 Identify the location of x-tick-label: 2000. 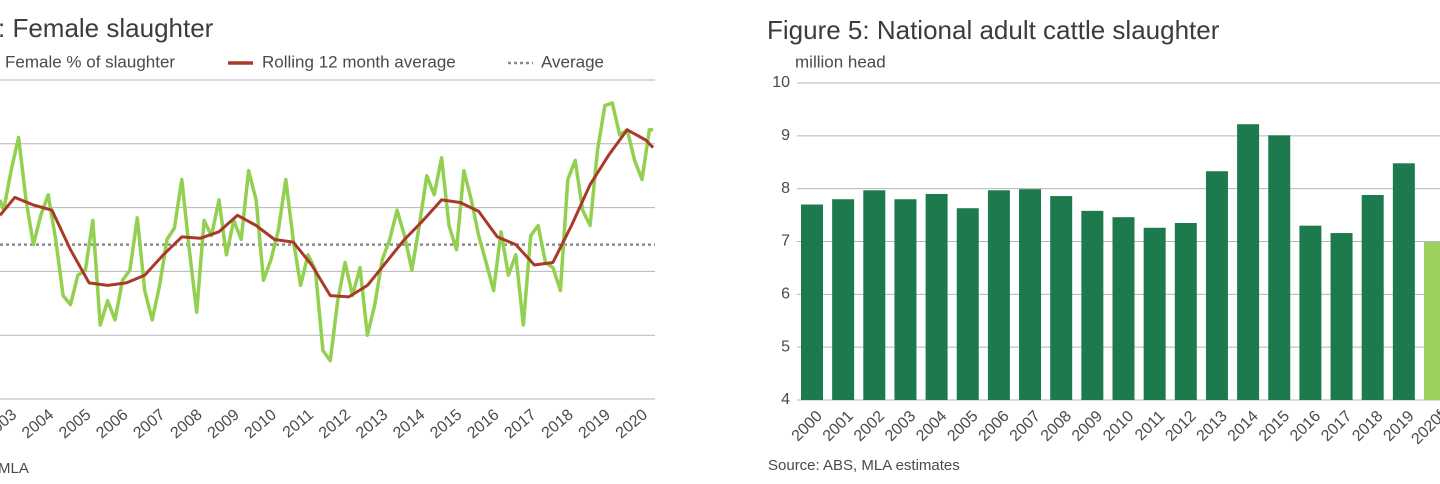
(807, 426).